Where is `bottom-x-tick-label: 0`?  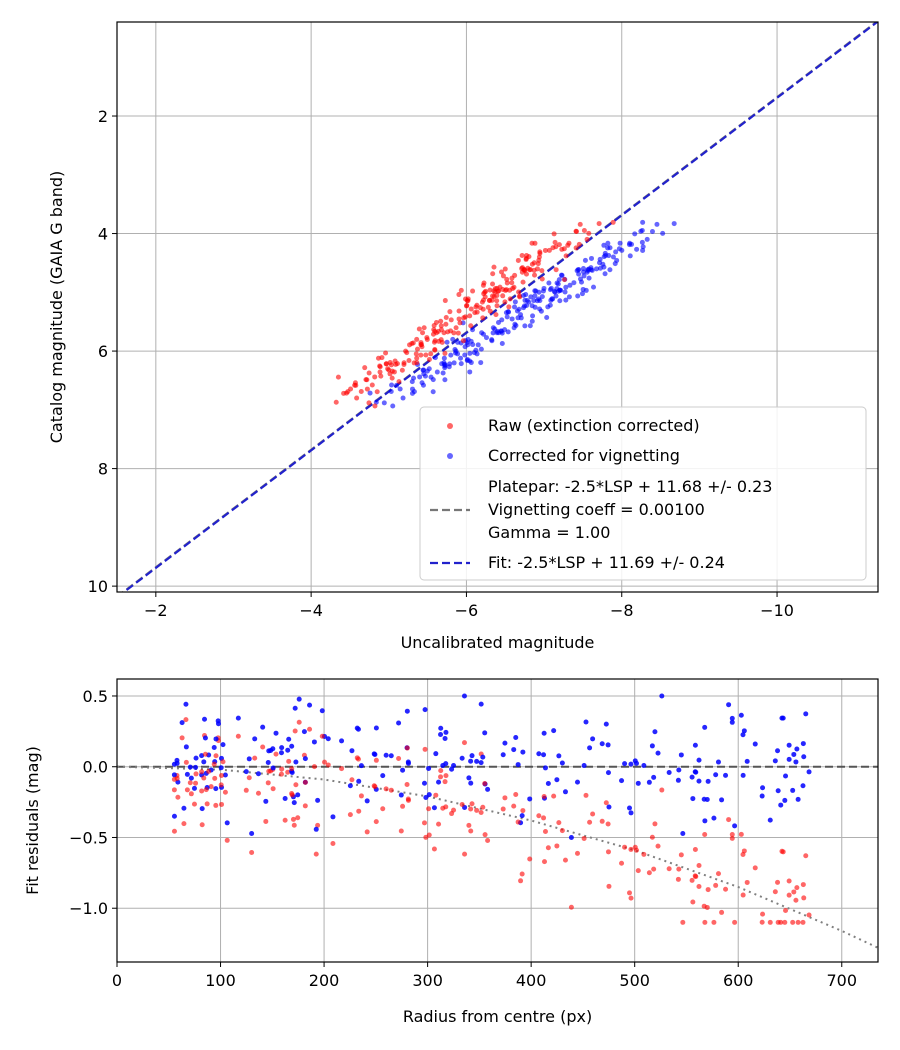
bottom-x-tick-label: 0 is located at coordinates (117, 980).